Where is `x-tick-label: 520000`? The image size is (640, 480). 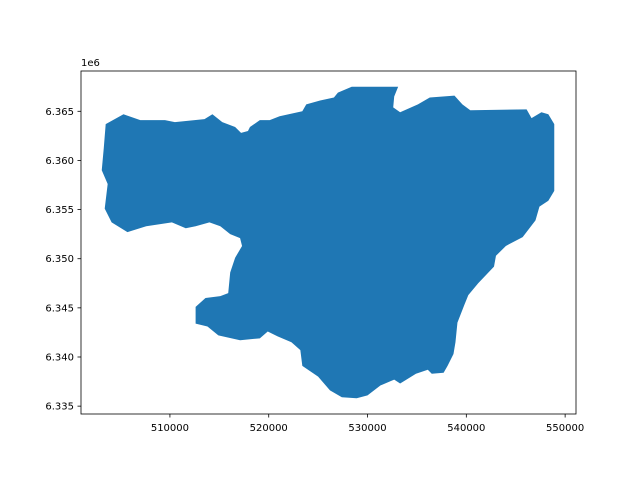
x-tick-label: 520000 is located at coordinates (269, 428).